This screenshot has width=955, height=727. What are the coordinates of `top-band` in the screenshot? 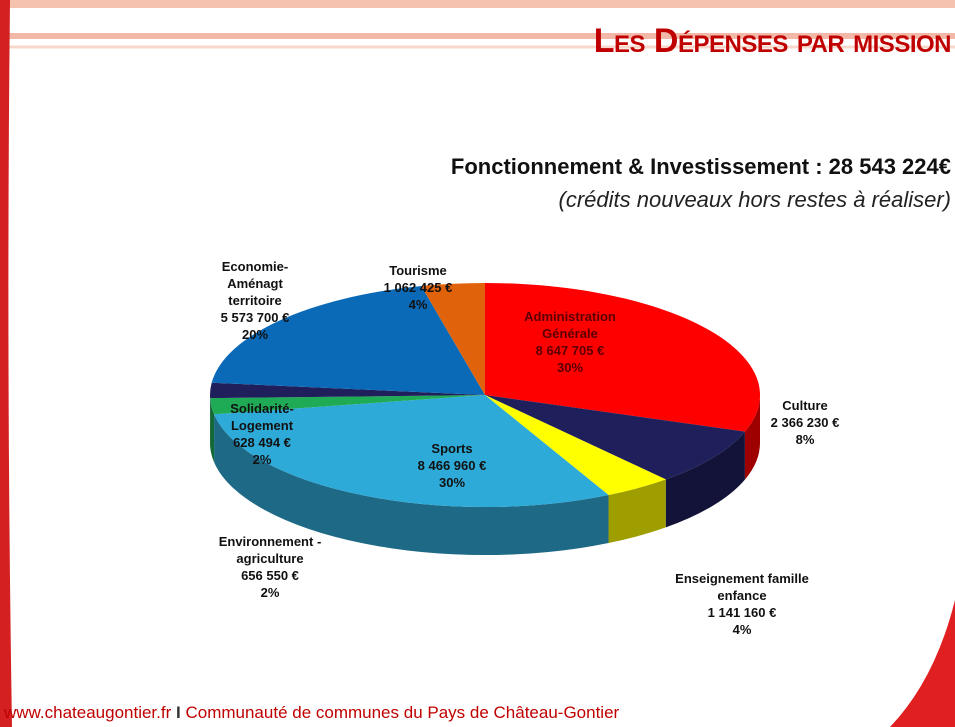 It's located at (477, 4).